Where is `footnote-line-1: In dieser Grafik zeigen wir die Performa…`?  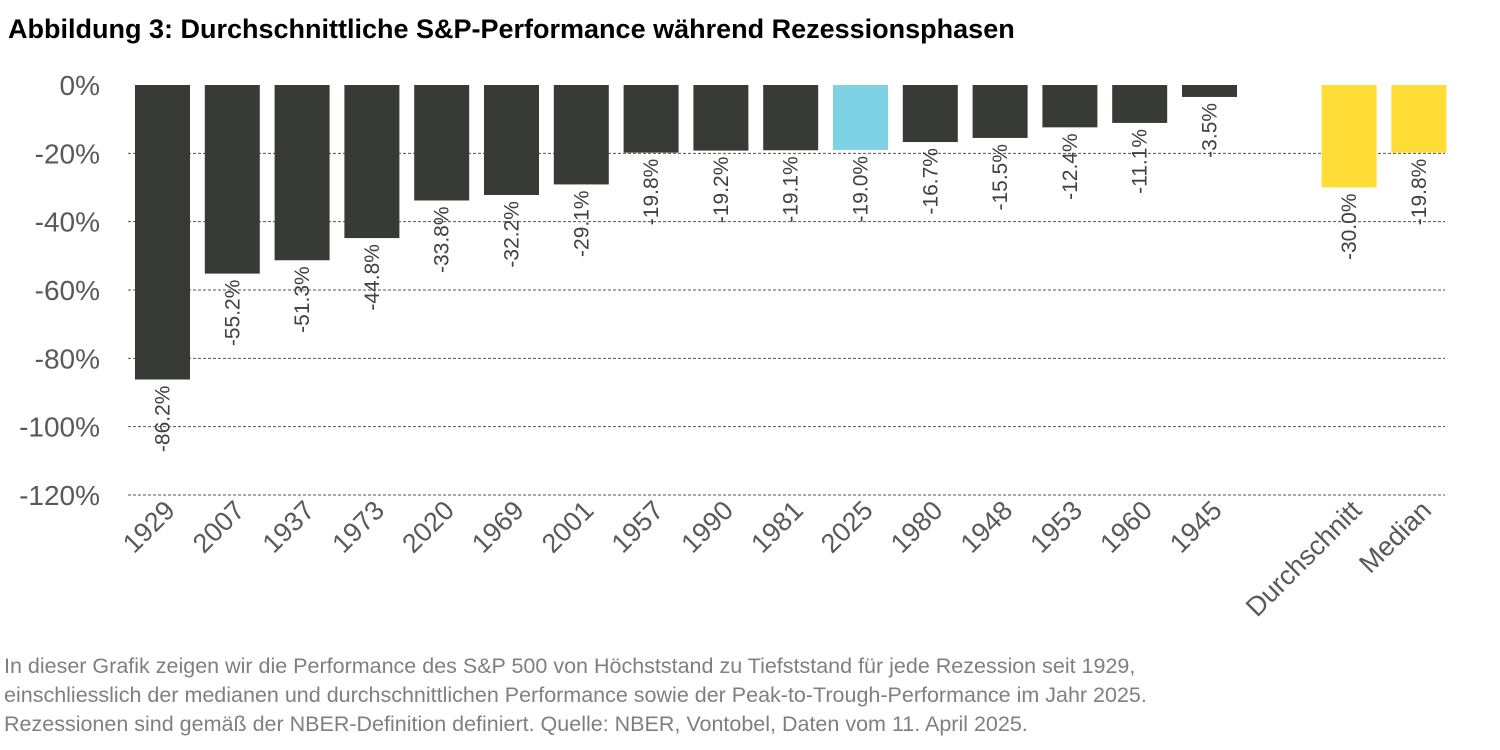 footnote-line-1: In dieser Grafik zeigen wir die Performa… is located at coordinates (570, 666).